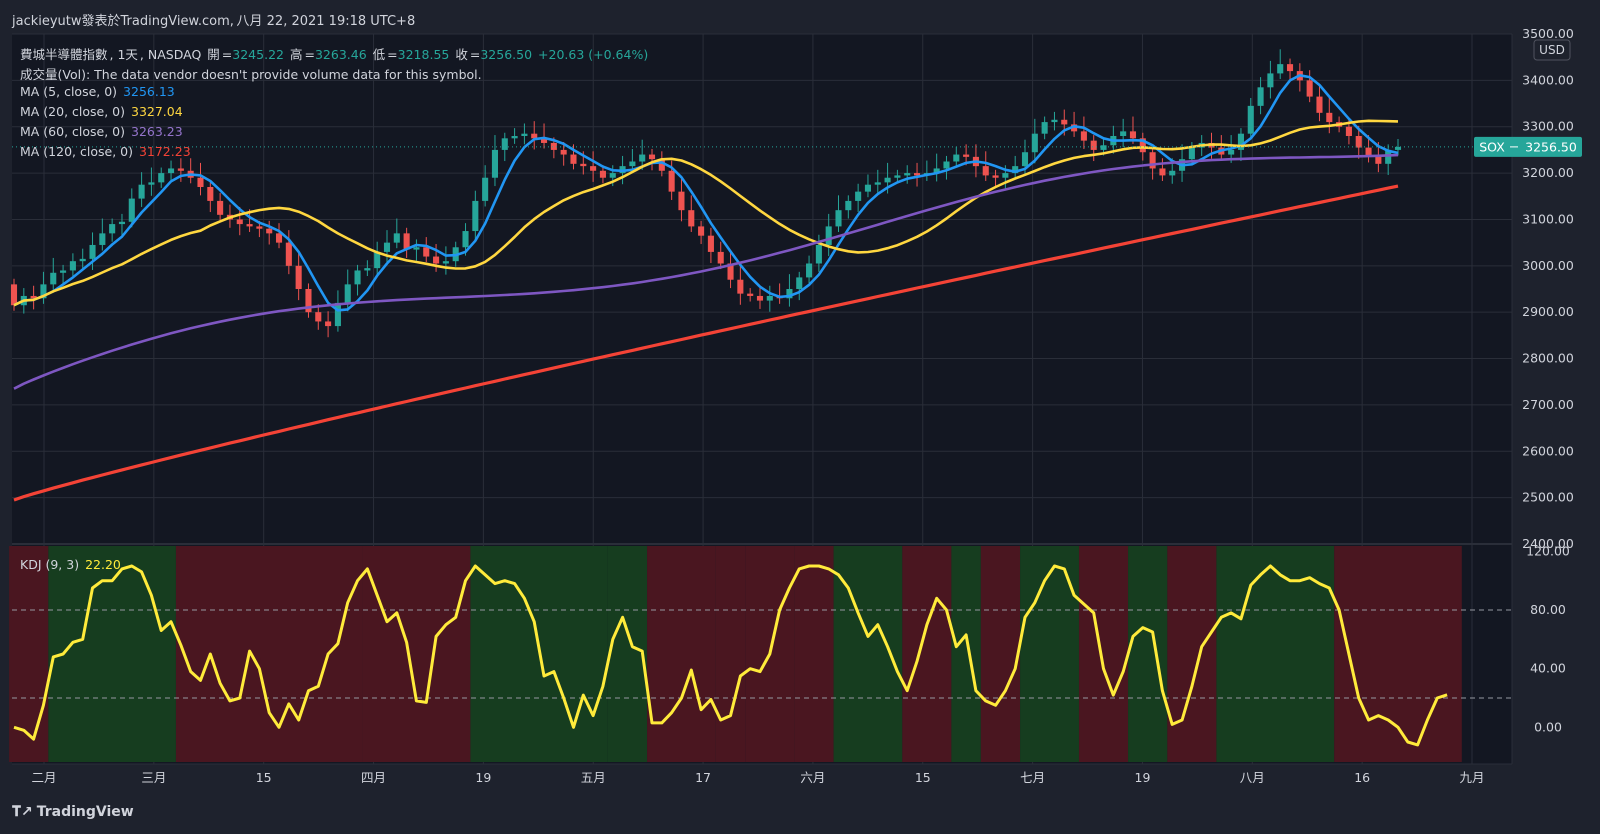  What do you see at coordinates (153, 777) in the screenshot?
I see `time-axis-label: 三月` at bounding box center [153, 777].